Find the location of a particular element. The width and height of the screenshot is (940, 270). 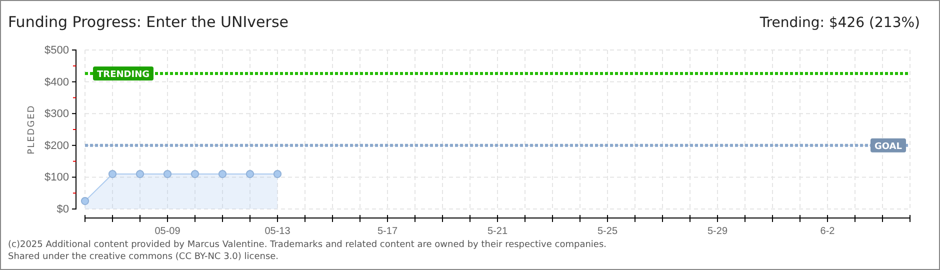

y-tick-label: $100 is located at coordinates (56, 178).